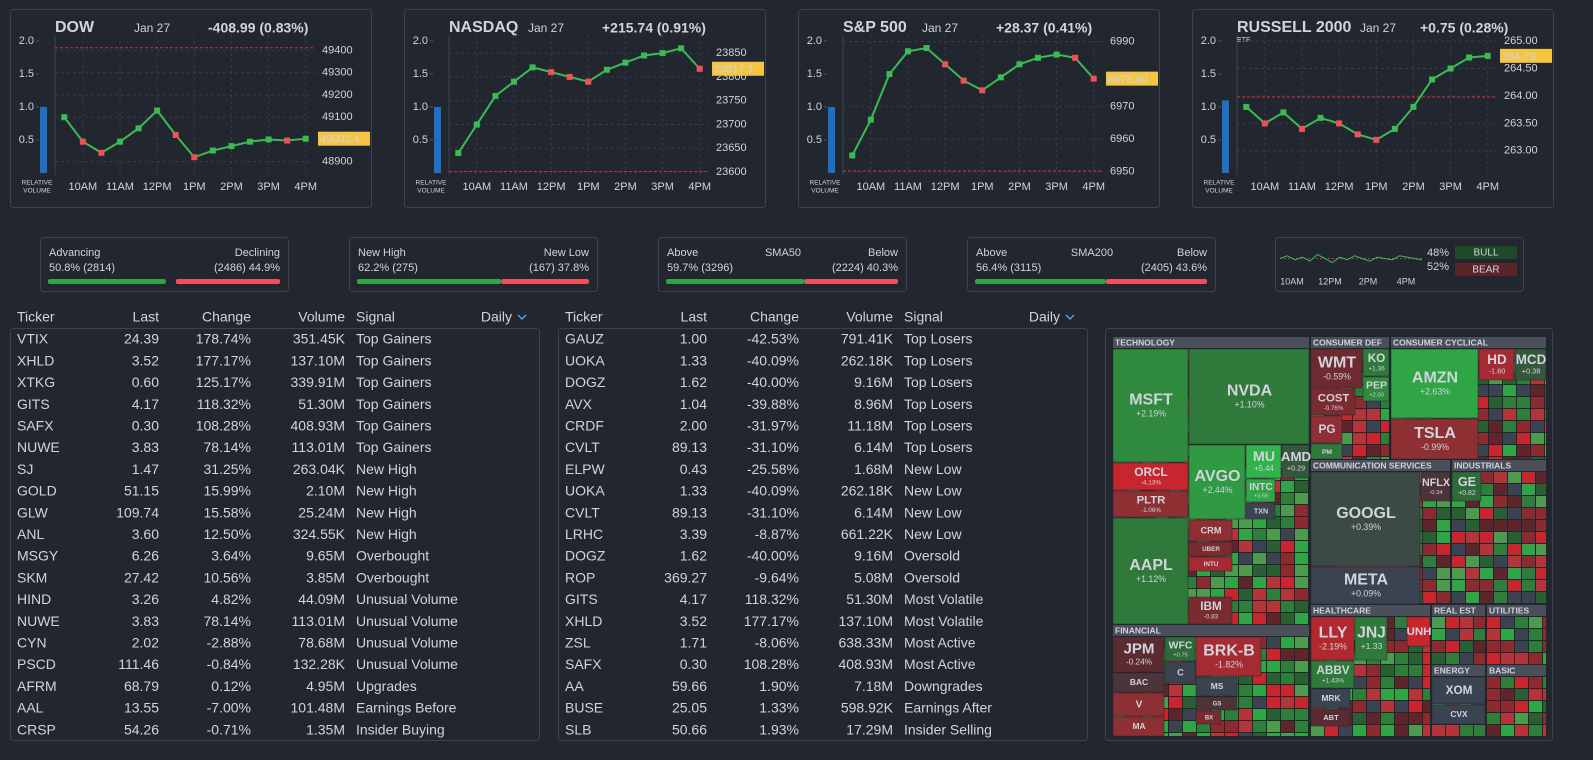 This screenshot has height=760, width=1593. Describe the element at coordinates (32, 643) in the screenshot. I see `ticker: CYN` at that location.